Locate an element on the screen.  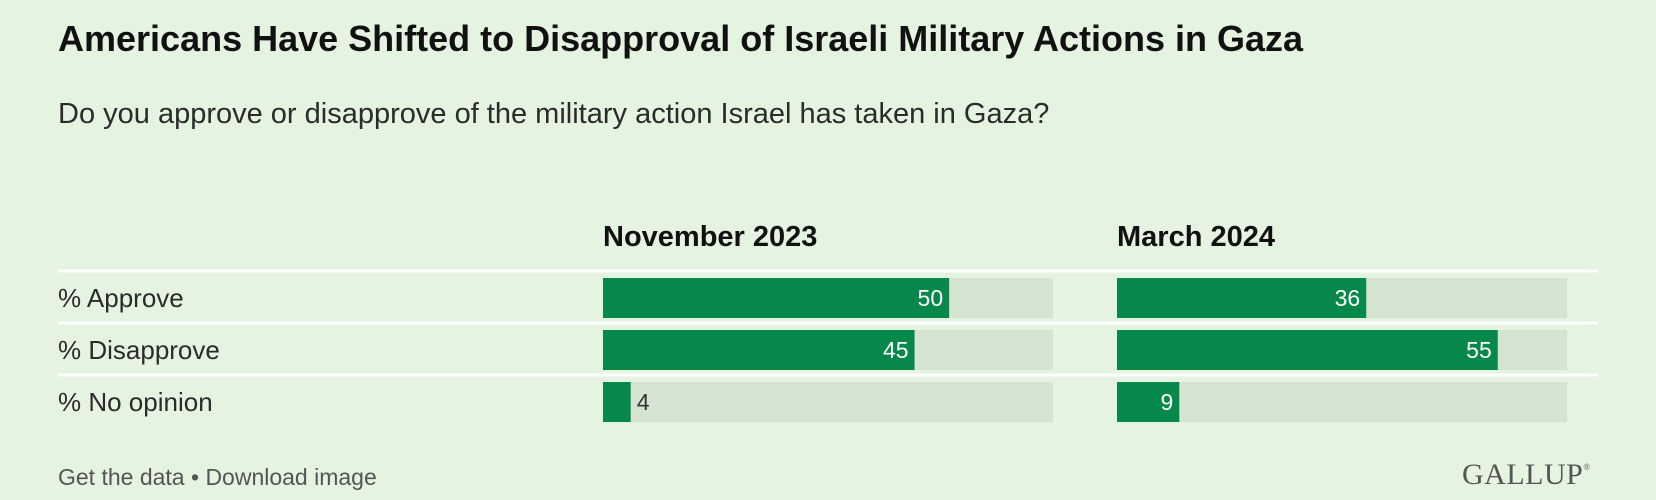
data-label-1-2: 9 is located at coordinates (1167, 402).